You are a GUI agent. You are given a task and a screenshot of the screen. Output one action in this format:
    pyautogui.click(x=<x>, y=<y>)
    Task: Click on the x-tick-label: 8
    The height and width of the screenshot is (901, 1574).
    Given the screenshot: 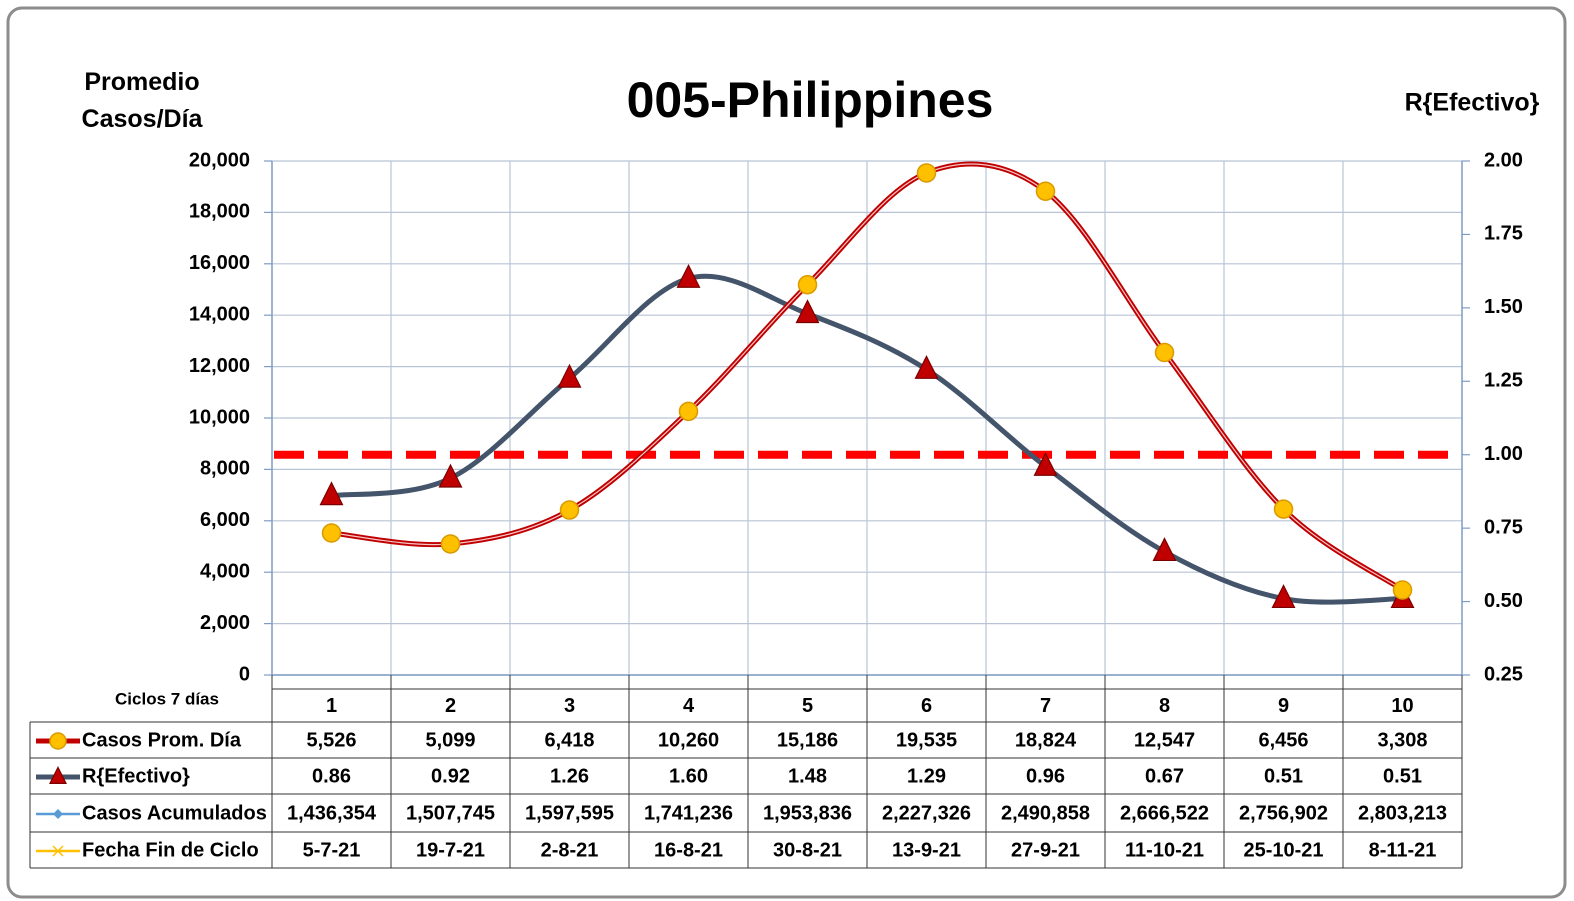 What is the action you would take?
    pyautogui.click(x=1164, y=706)
    